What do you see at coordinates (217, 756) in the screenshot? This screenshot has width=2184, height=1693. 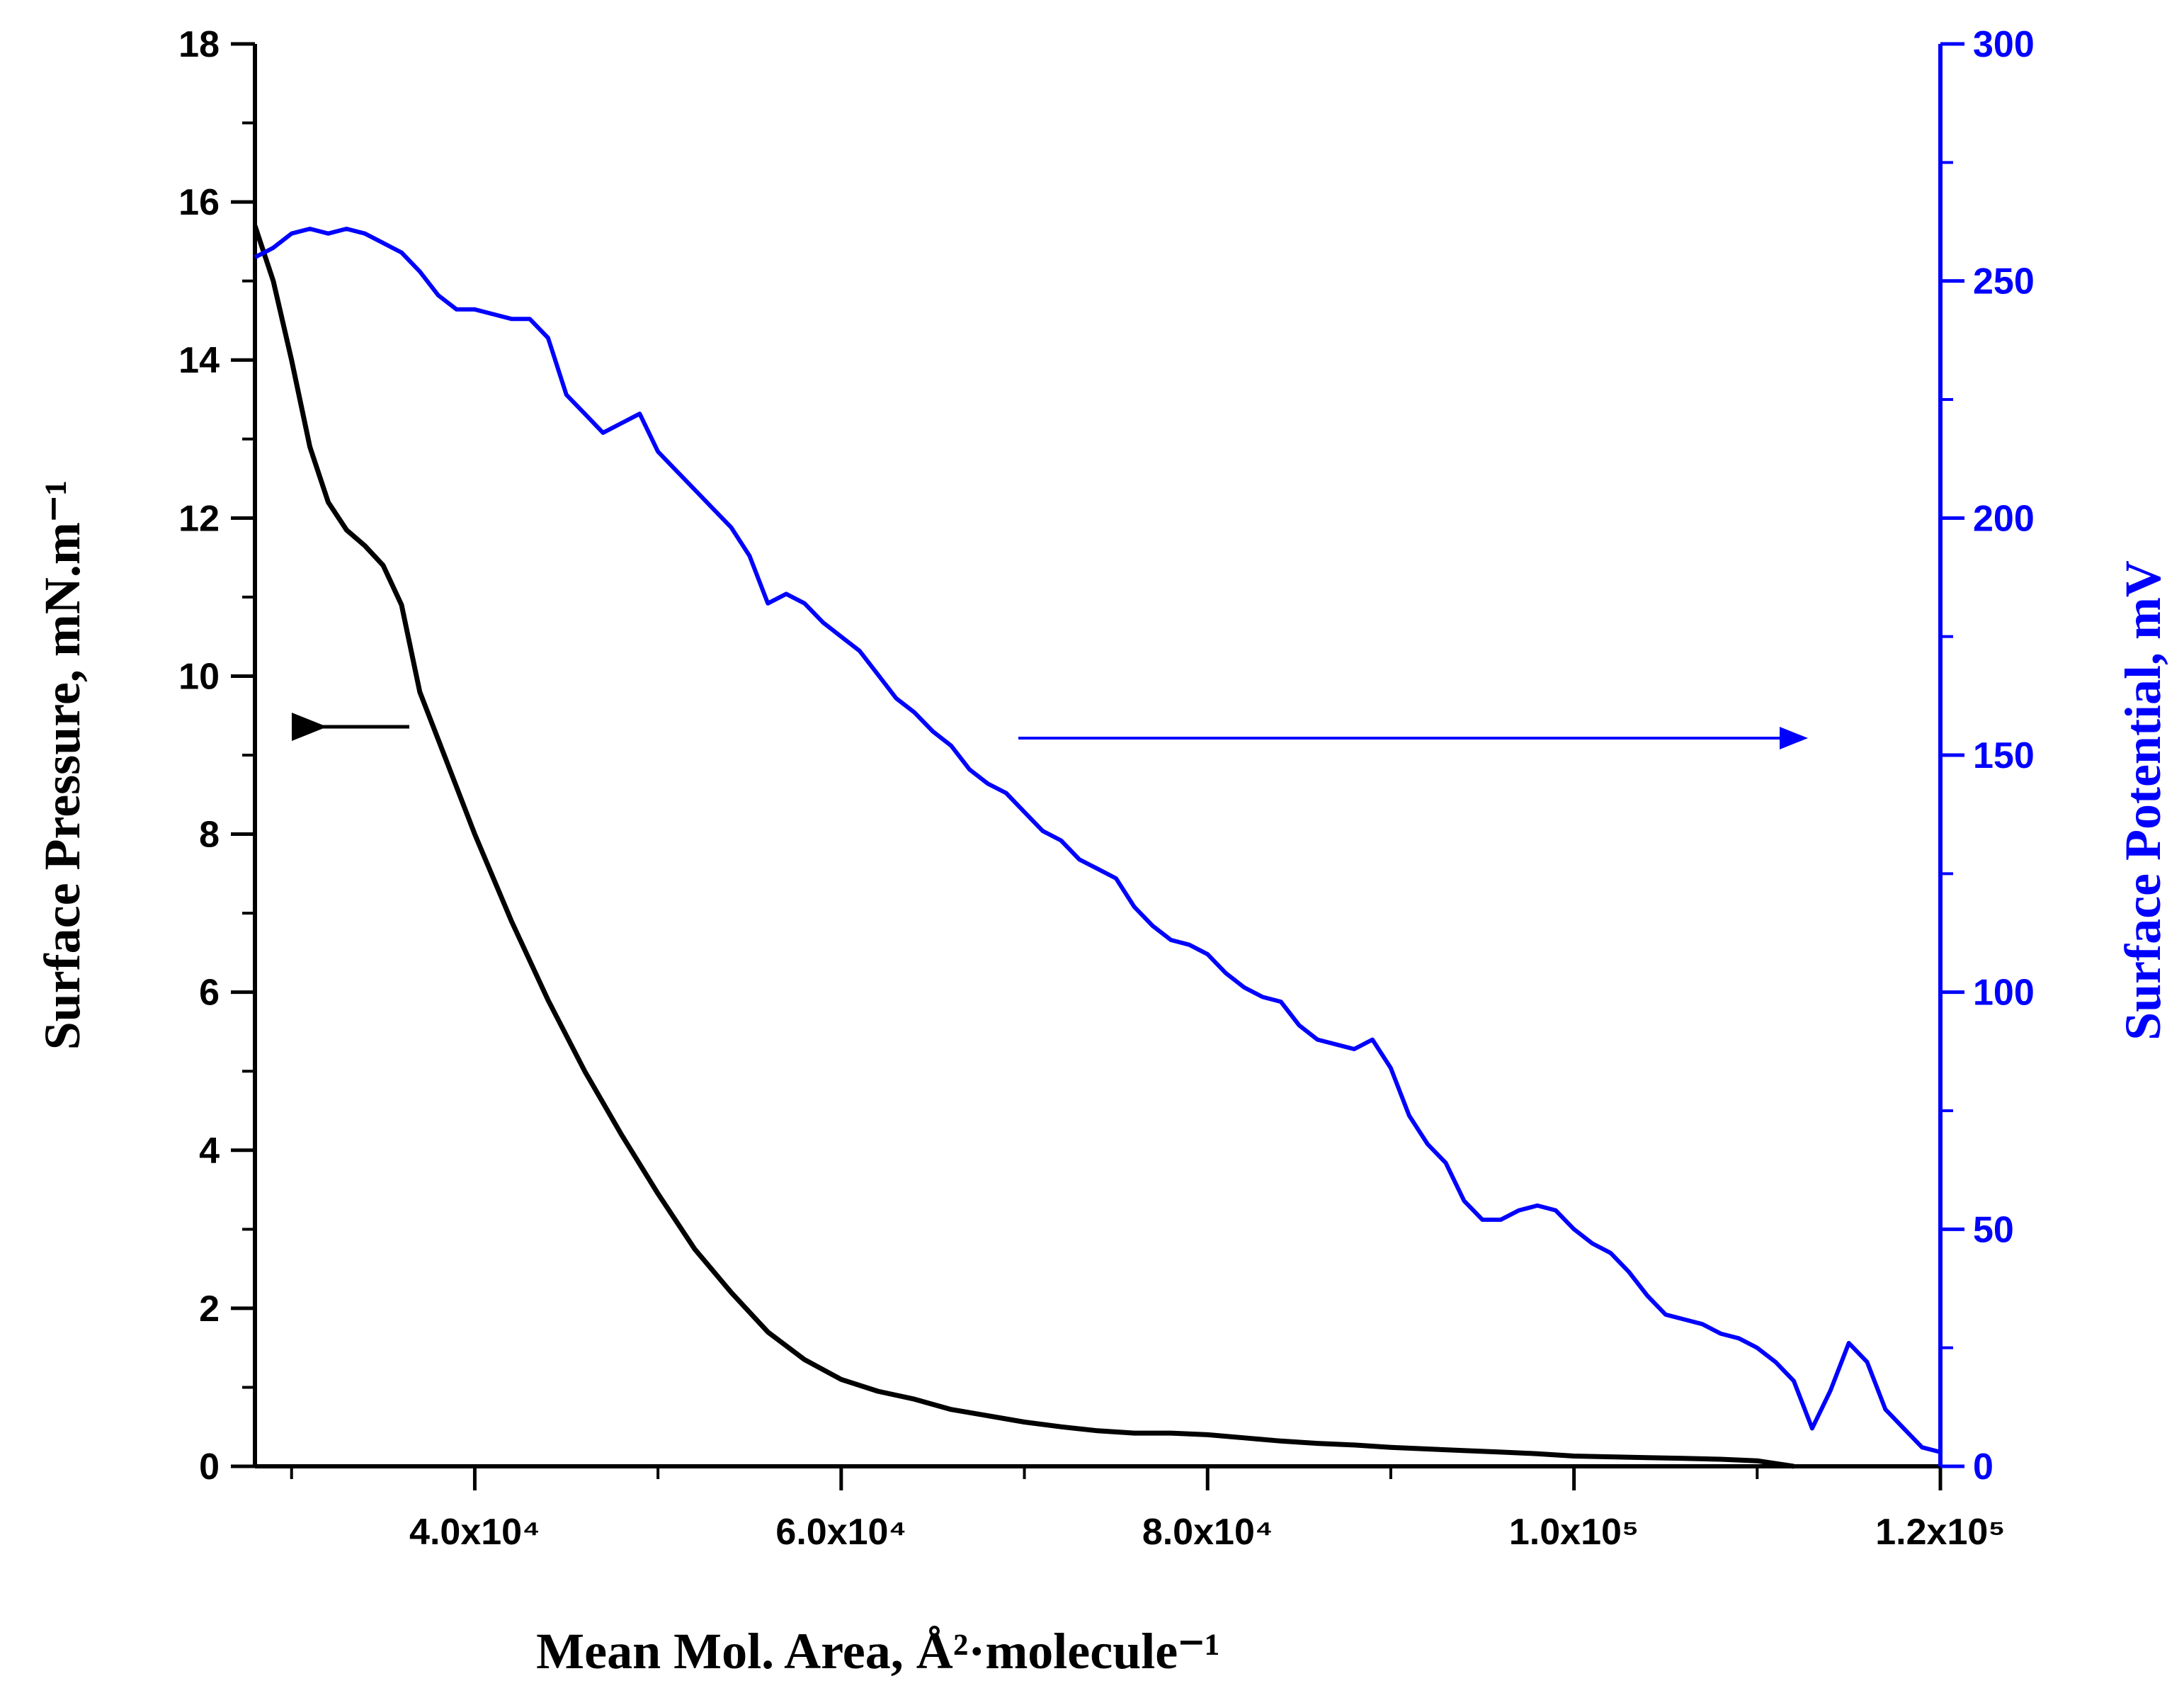 I see `left-y-axis-ticks: 0 2 4 6 8 10 12 14 16 18` at bounding box center [217, 756].